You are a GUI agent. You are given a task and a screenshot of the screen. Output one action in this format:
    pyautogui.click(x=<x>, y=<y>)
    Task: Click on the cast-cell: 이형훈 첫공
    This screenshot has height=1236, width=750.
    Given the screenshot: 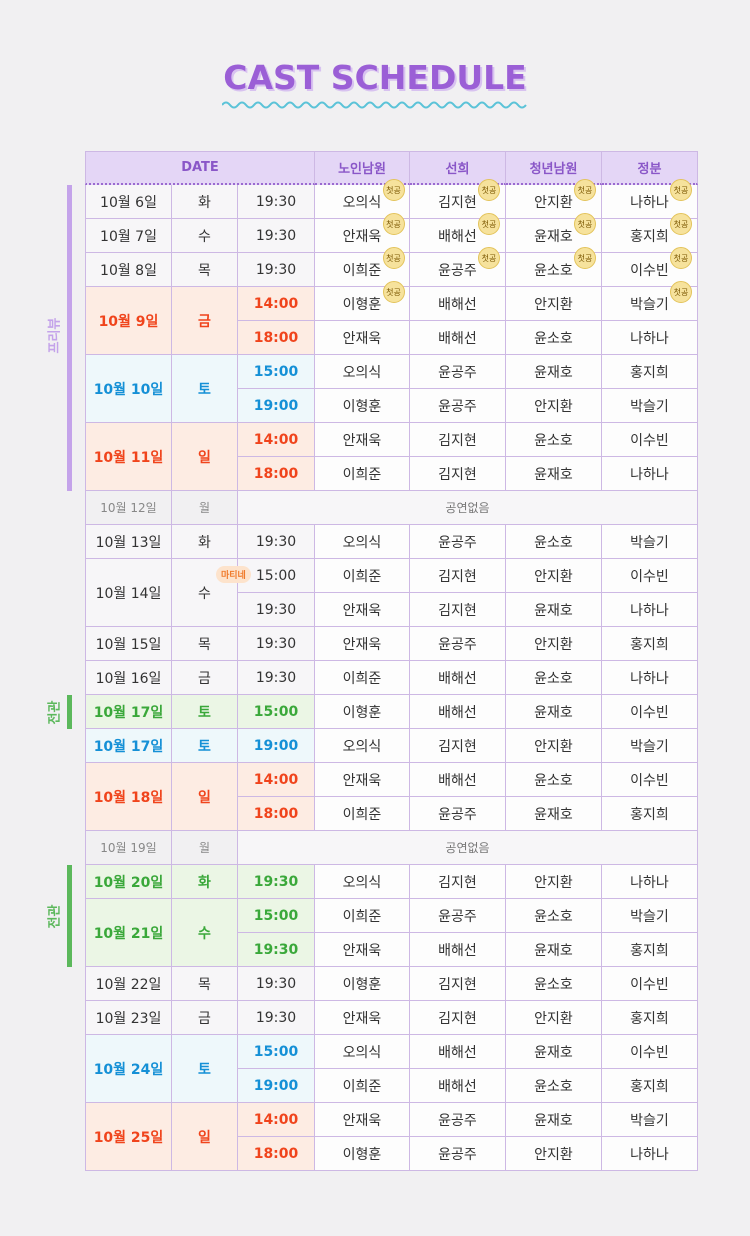 What is the action you would take?
    pyautogui.click(x=362, y=301)
    